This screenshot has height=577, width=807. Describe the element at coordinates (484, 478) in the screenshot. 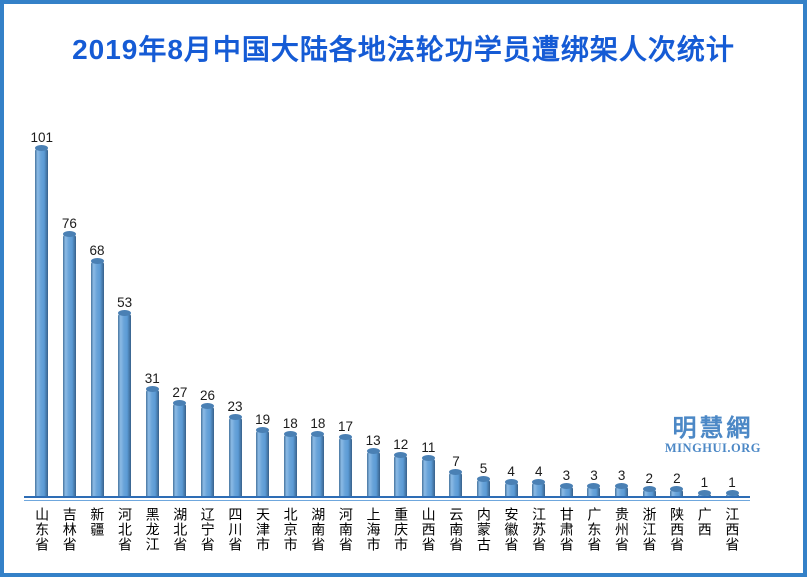

I see `bar-slot: 5` at that location.